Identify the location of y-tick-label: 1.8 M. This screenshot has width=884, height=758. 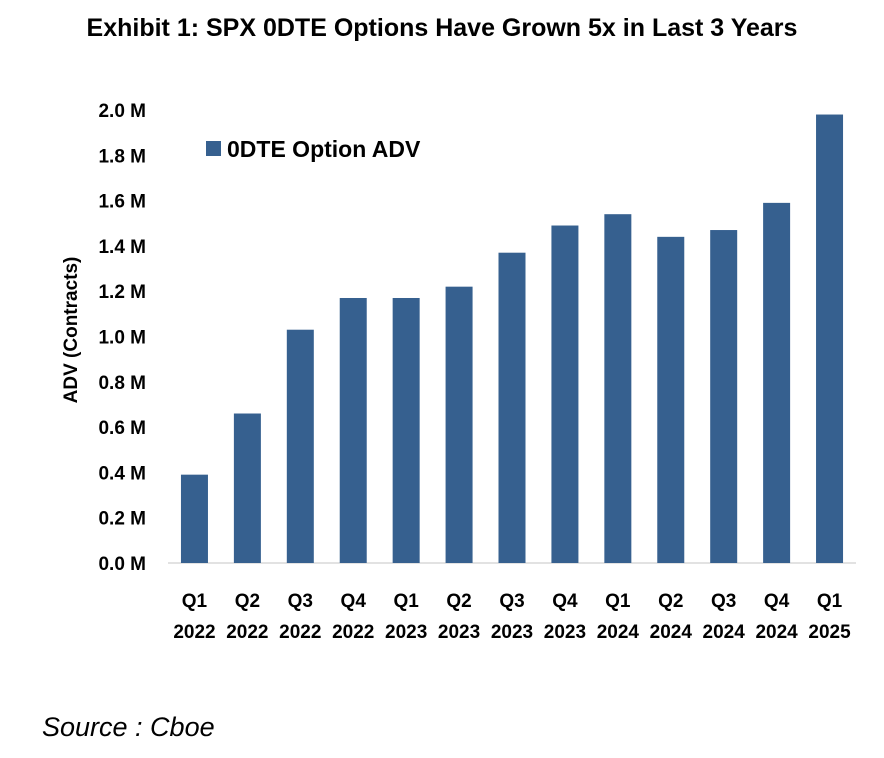
(122, 156).